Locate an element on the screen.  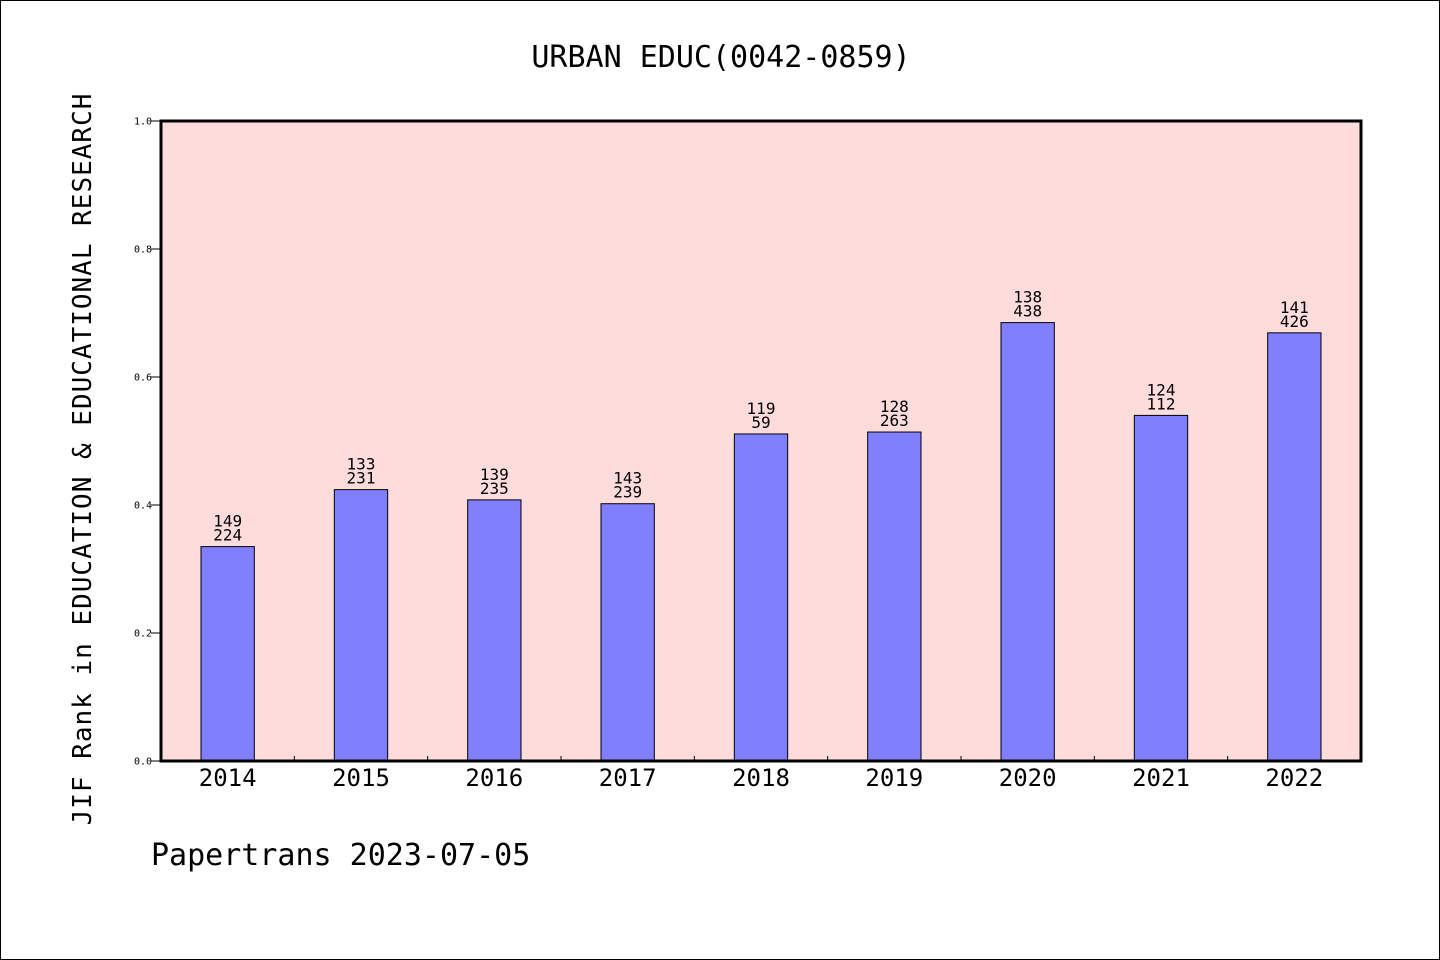
bar-2017 is located at coordinates (627, 632).